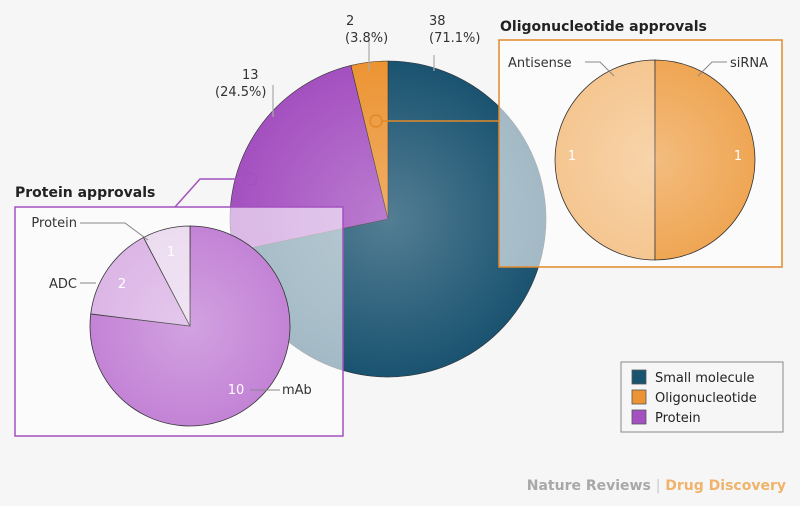  Describe the element at coordinates (376, 121) in the screenshot. I see `oligo-connector-marker` at that location.